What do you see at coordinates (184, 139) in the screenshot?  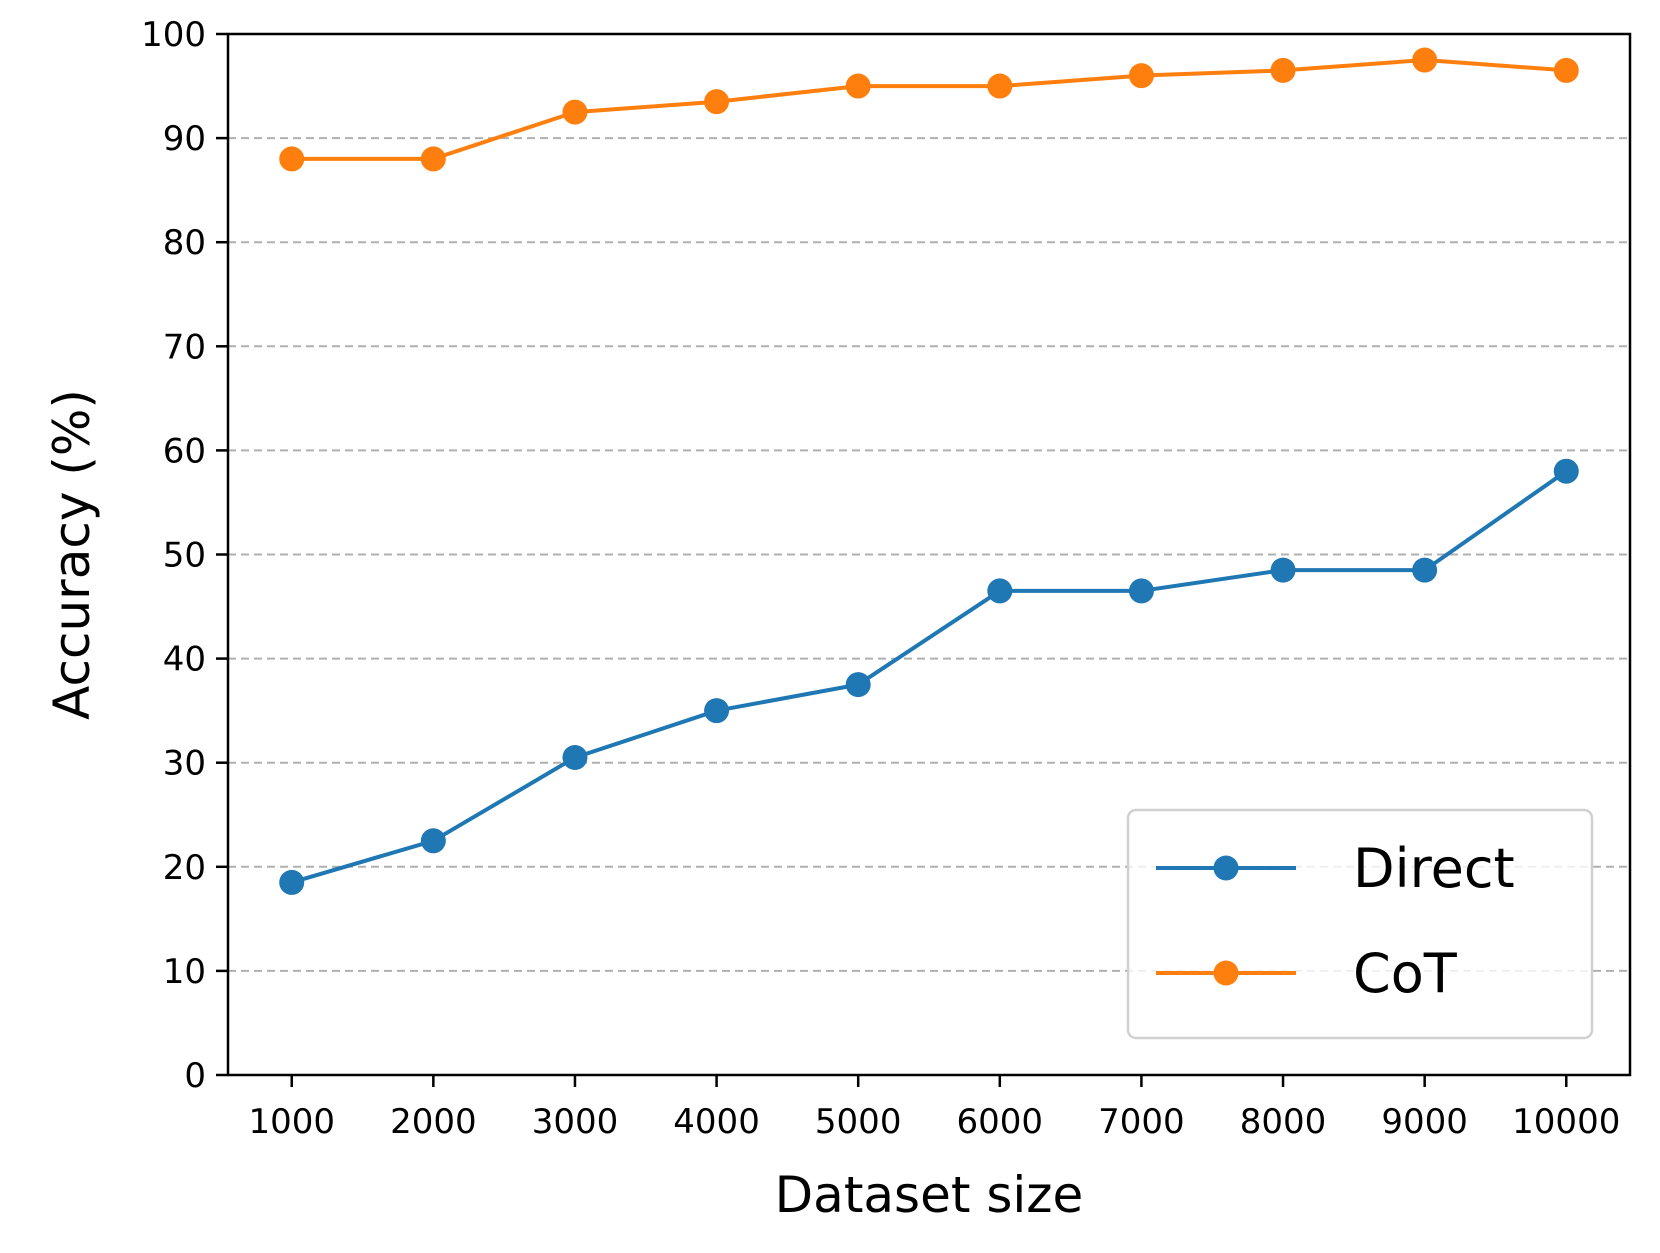 I see `y-tick-label: 90` at bounding box center [184, 139].